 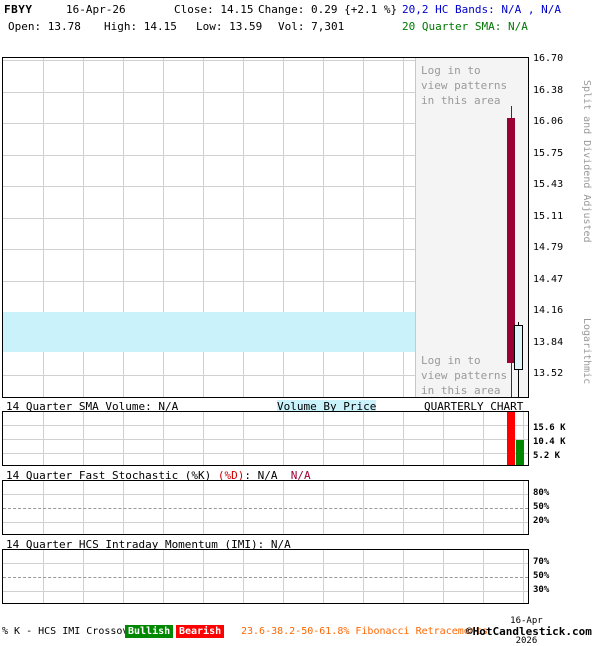 I want to click on imi-midline, so click(x=265, y=577).